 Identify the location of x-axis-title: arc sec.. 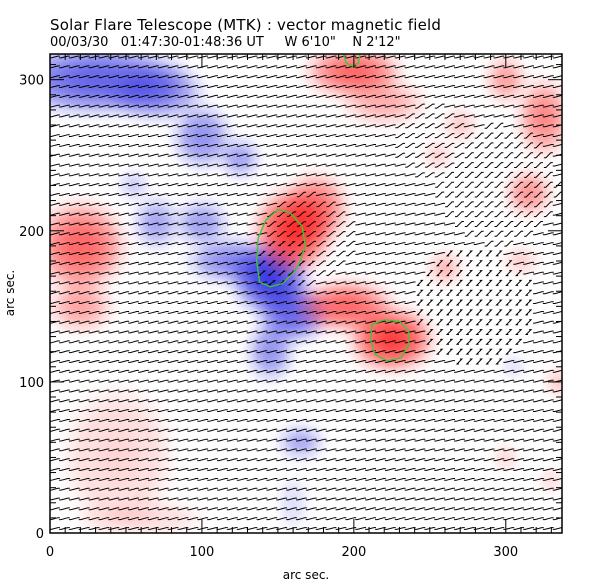
(306, 575).